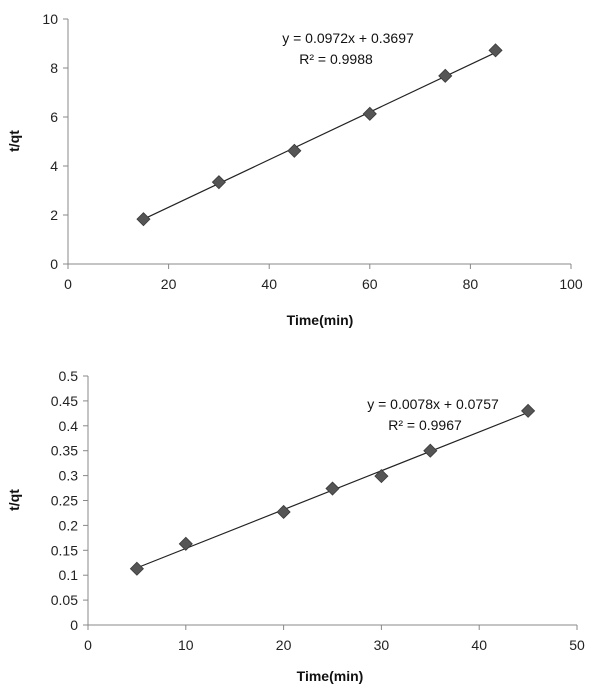 The width and height of the screenshot is (589, 688). What do you see at coordinates (433, 404) in the screenshot?
I see `chart-2-equation: y = 0.0078x + 0.0757` at bounding box center [433, 404].